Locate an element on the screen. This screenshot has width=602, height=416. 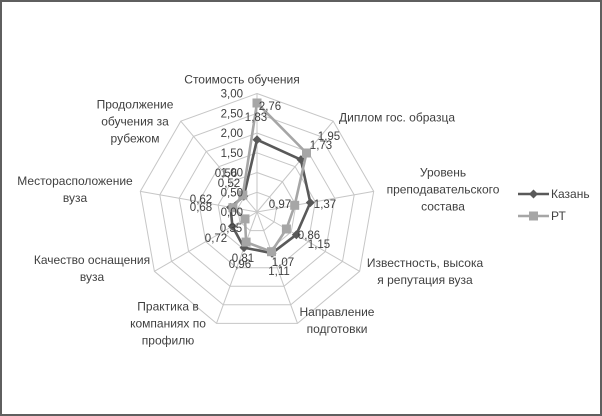
category-label-line: Стоимость обучения is located at coordinates (242, 79).